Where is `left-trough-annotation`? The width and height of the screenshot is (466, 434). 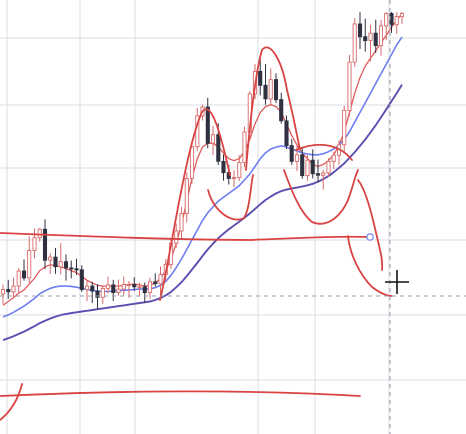 left-trough-annotation is located at coordinates (230, 197).